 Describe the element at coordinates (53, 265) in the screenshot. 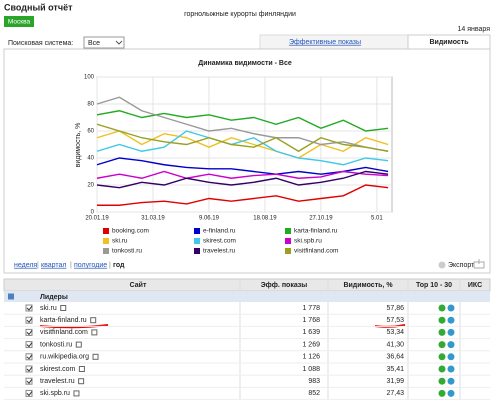

I see `period-link: квартал` at that location.